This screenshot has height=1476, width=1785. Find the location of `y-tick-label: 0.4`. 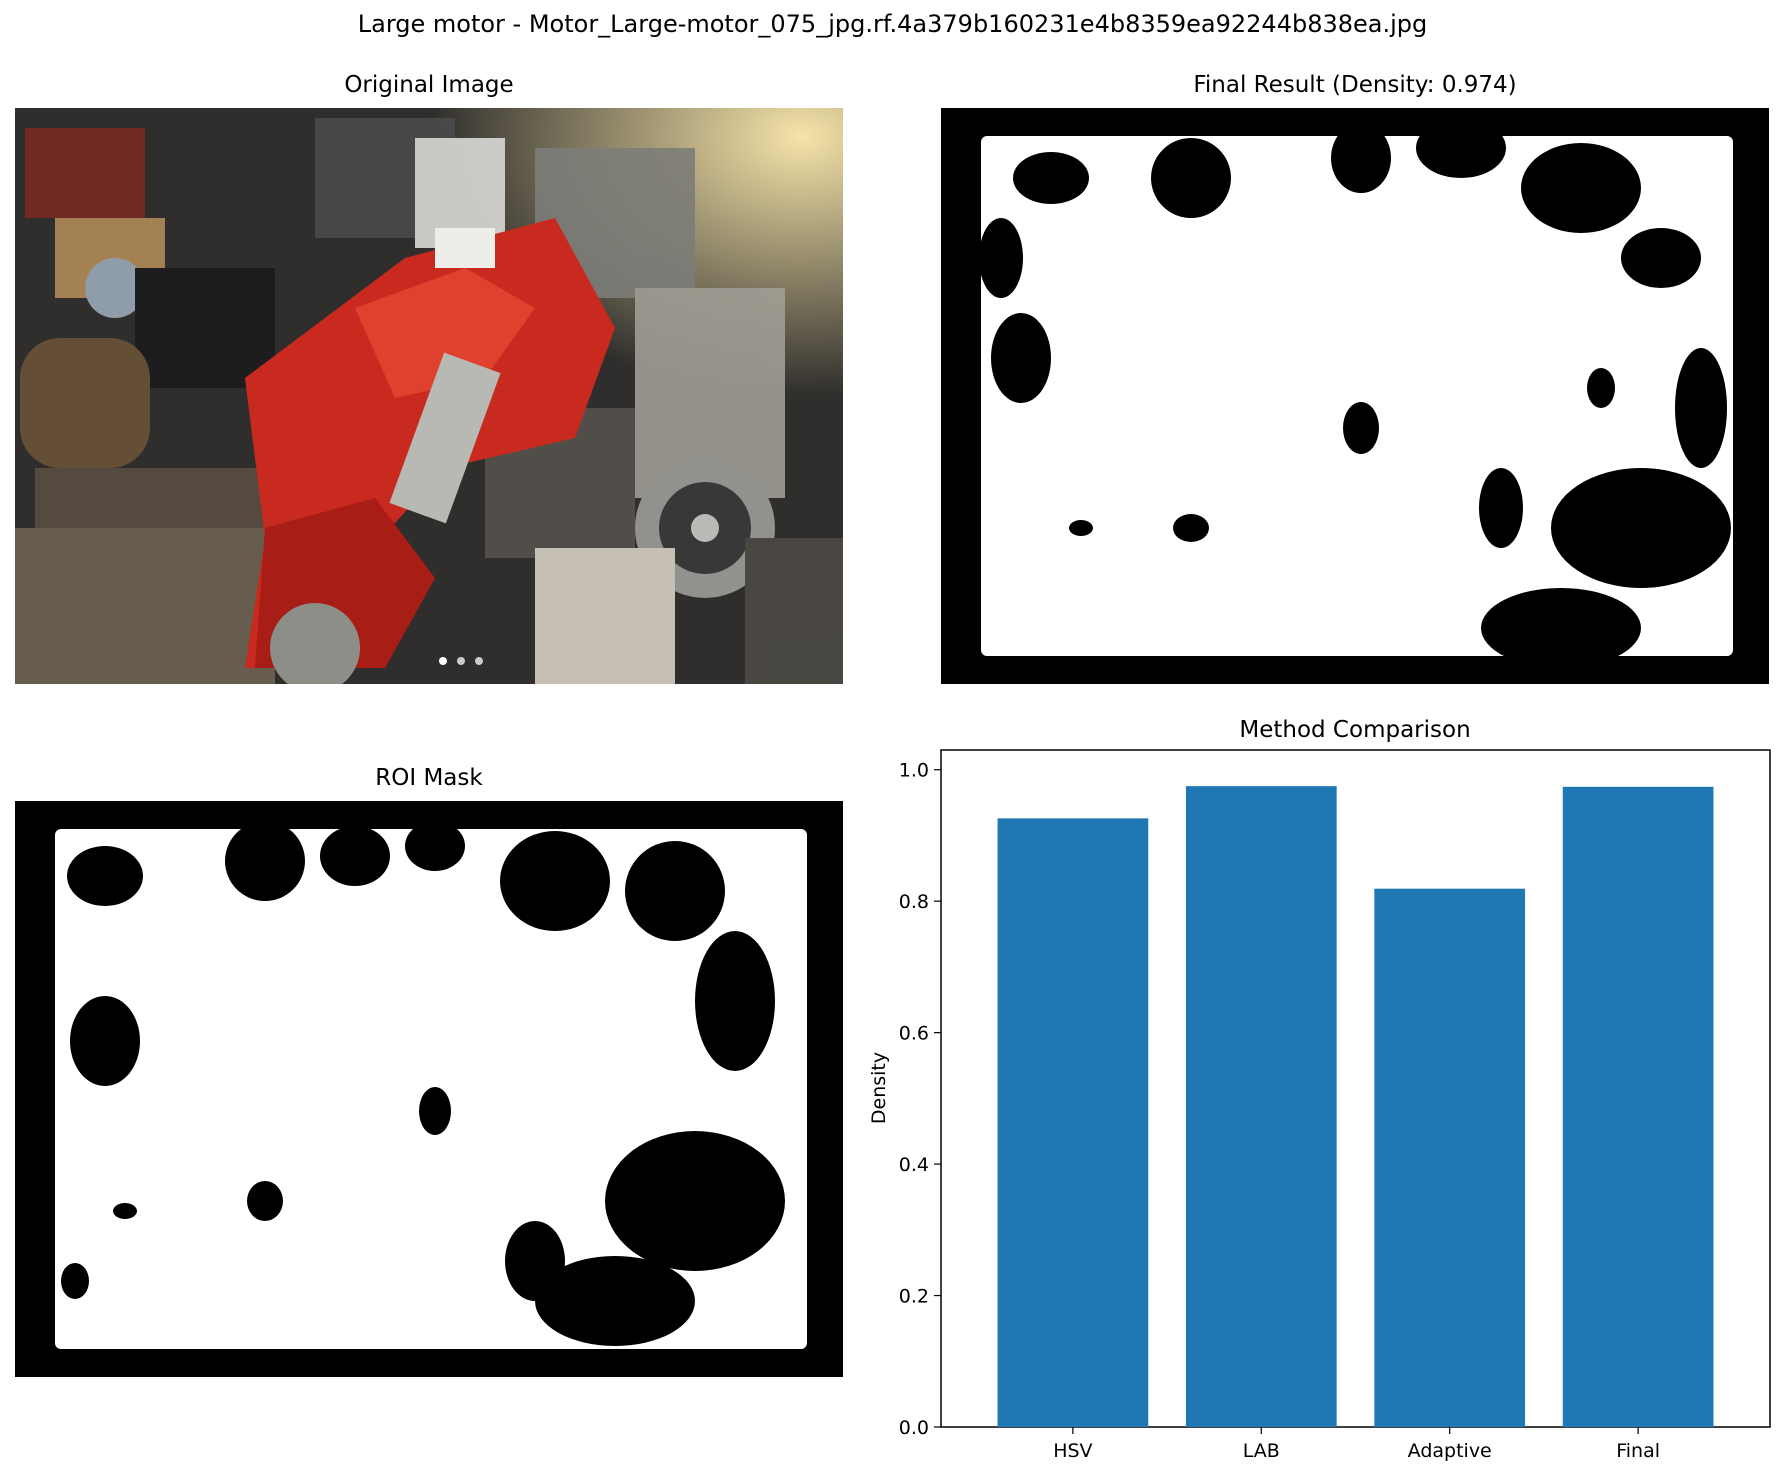

y-tick-label: 0.4 is located at coordinates (914, 1165).